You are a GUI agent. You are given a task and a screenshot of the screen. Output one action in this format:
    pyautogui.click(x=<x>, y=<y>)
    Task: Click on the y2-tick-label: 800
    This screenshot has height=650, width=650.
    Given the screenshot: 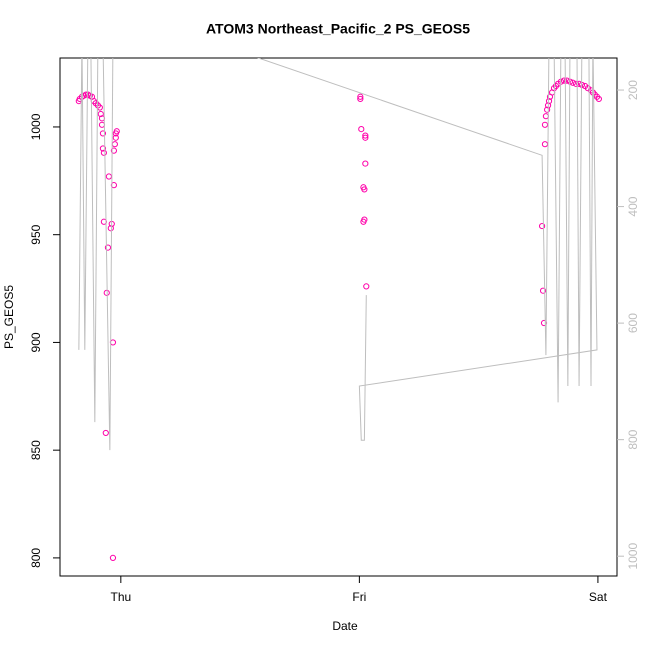 What is the action you would take?
    pyautogui.click(x=633, y=439)
    